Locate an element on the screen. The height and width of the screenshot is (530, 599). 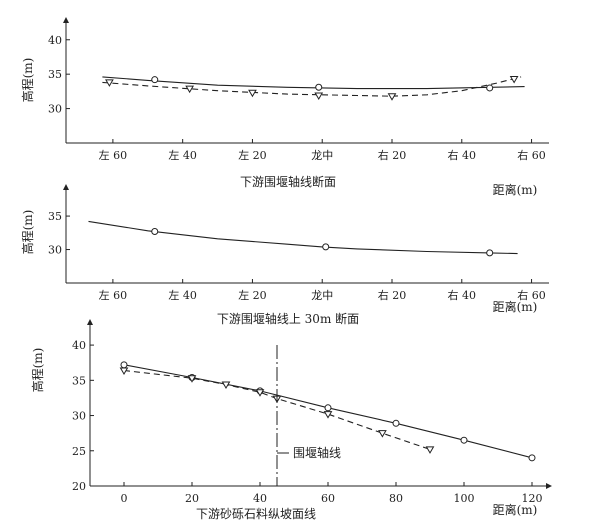
x-tick-label: 40 is located at coordinates (260, 498).